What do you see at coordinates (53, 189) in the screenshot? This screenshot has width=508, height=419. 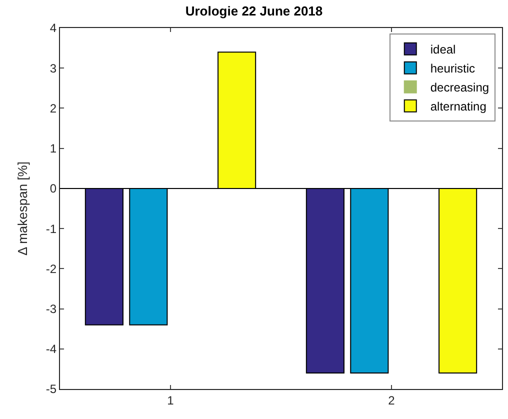 I see `y-tick-label: 0` at bounding box center [53, 189].